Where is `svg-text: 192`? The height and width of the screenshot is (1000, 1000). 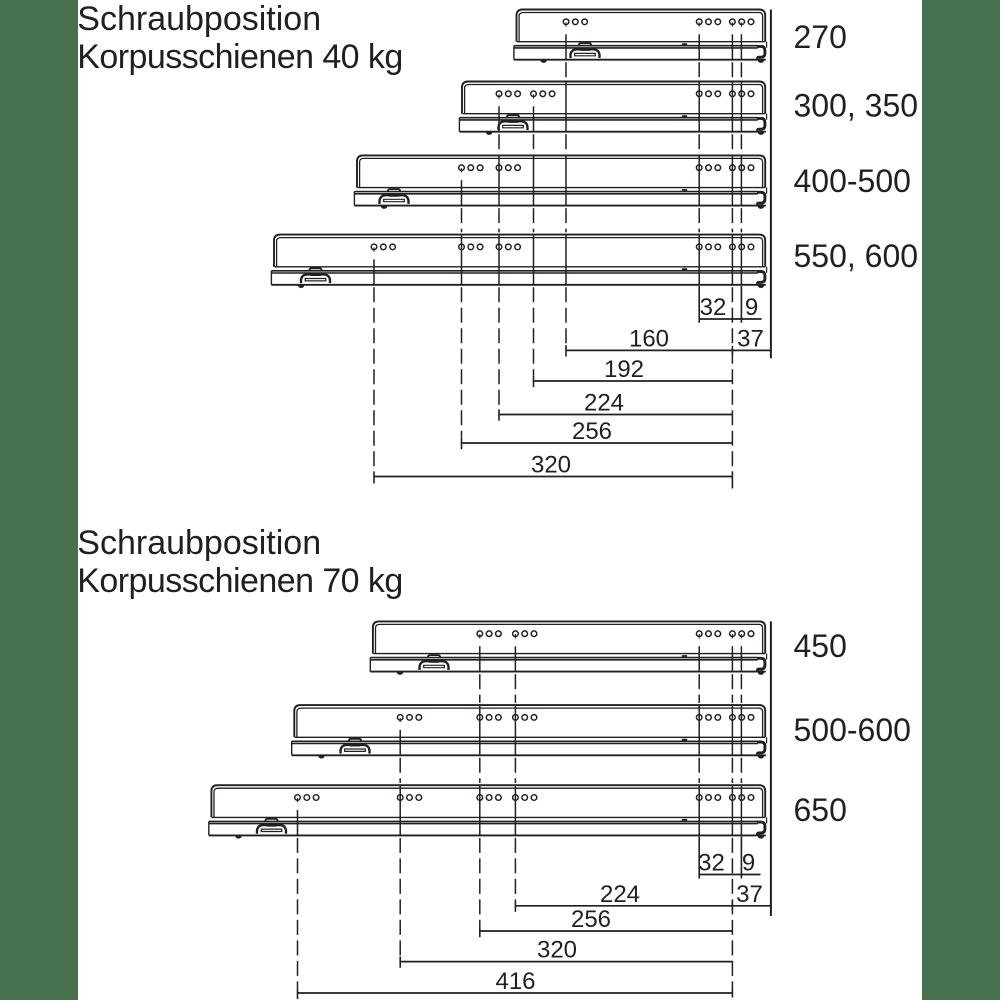
svg-text: 192 is located at coordinates (624, 369).